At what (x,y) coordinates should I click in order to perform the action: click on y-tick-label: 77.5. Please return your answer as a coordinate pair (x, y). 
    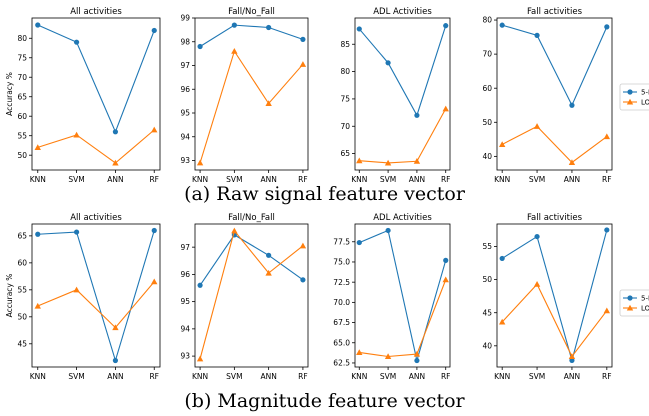
    Looking at the image, I should click on (341, 241).